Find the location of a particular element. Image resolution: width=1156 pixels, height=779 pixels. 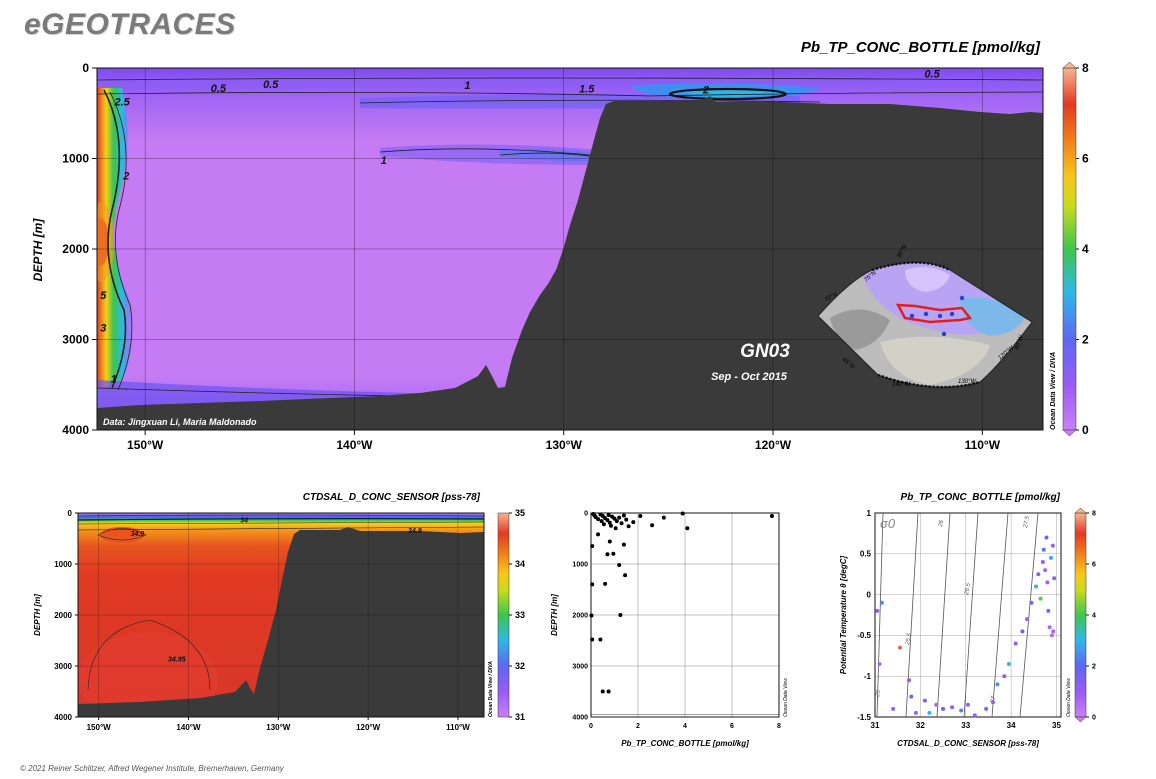

isopycnal-label: 25.5 is located at coordinates (909, 639).